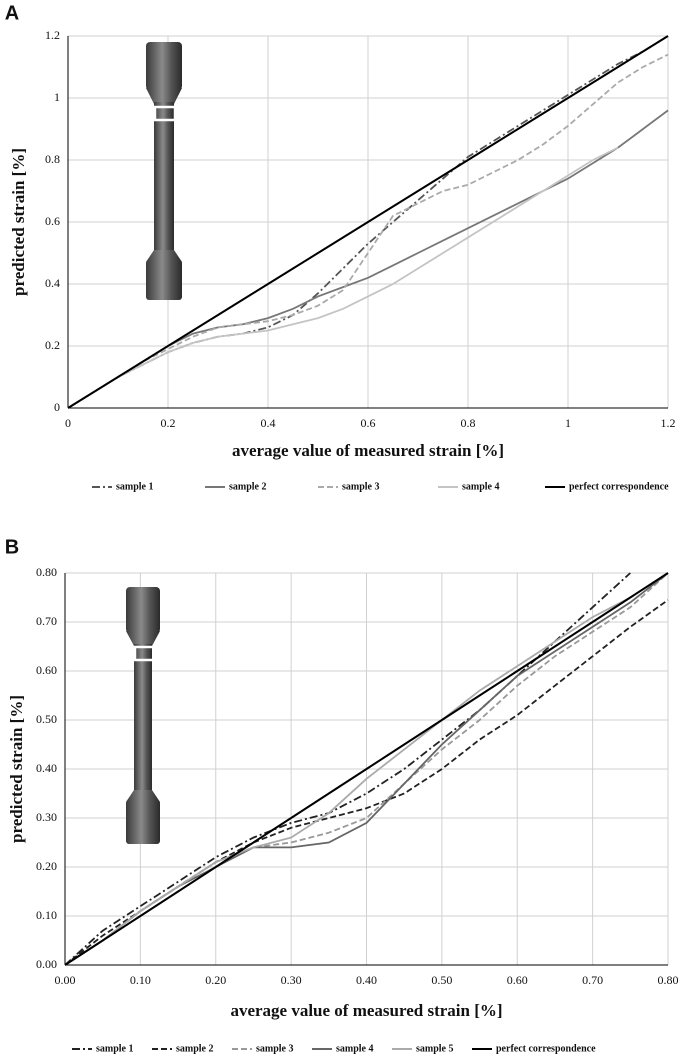 This screenshot has width=685, height=1059. Describe the element at coordinates (12, 547) in the screenshot. I see `panel-label: B` at that location.